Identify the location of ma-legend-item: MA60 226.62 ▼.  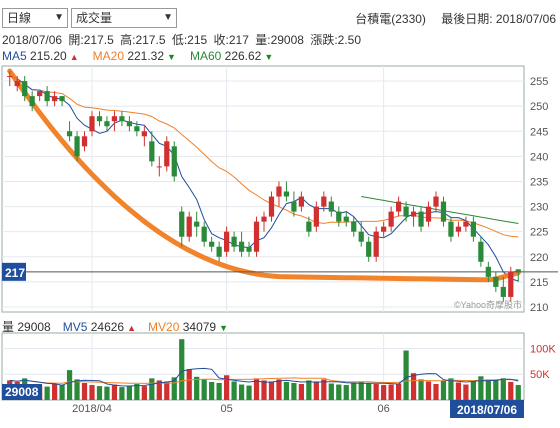
(231, 56).